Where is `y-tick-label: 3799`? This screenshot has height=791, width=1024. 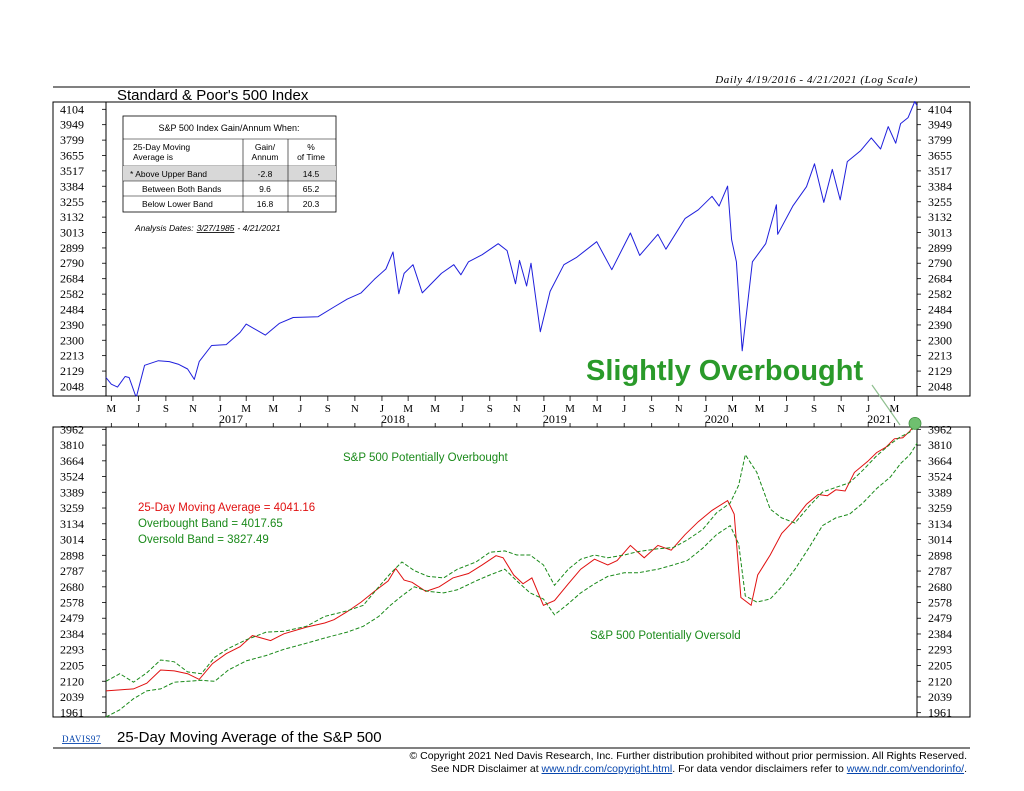 y-tick-label: 3799 is located at coordinates (72, 140).